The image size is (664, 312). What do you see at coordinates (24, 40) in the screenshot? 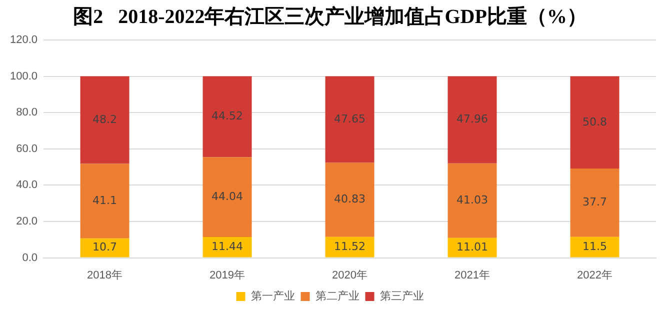
I see `y-tick-label: 120.0` at bounding box center [24, 40].